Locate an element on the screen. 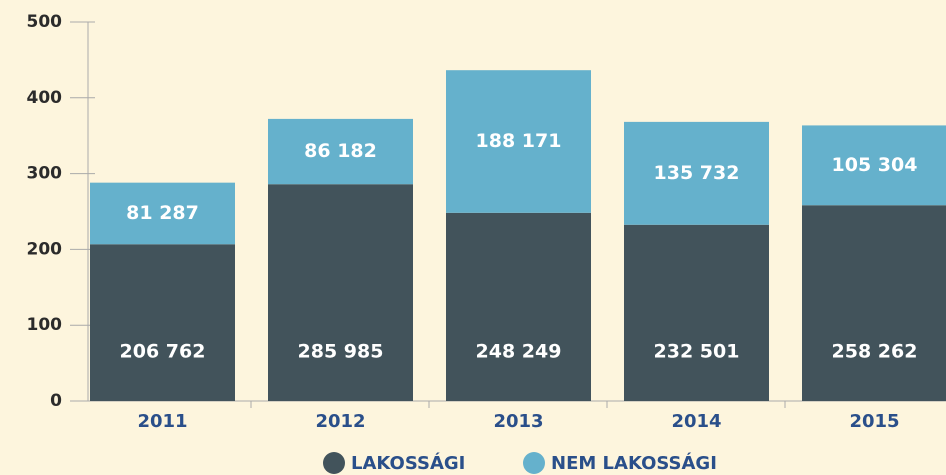 The height and width of the screenshot is (475, 946). legend-label: LAKOSSÁGI is located at coordinates (408, 463).